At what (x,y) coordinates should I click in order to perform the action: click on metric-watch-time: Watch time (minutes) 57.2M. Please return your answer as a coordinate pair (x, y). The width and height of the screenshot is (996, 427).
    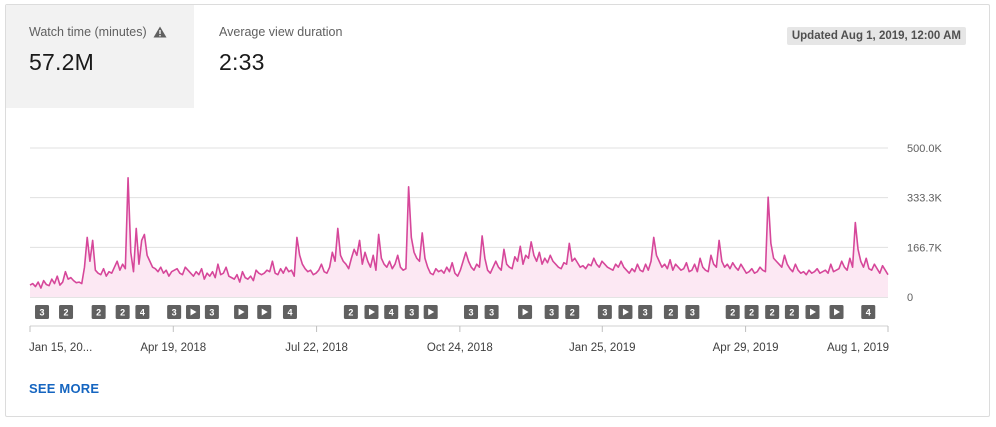
    Looking at the image, I should click on (100, 56).